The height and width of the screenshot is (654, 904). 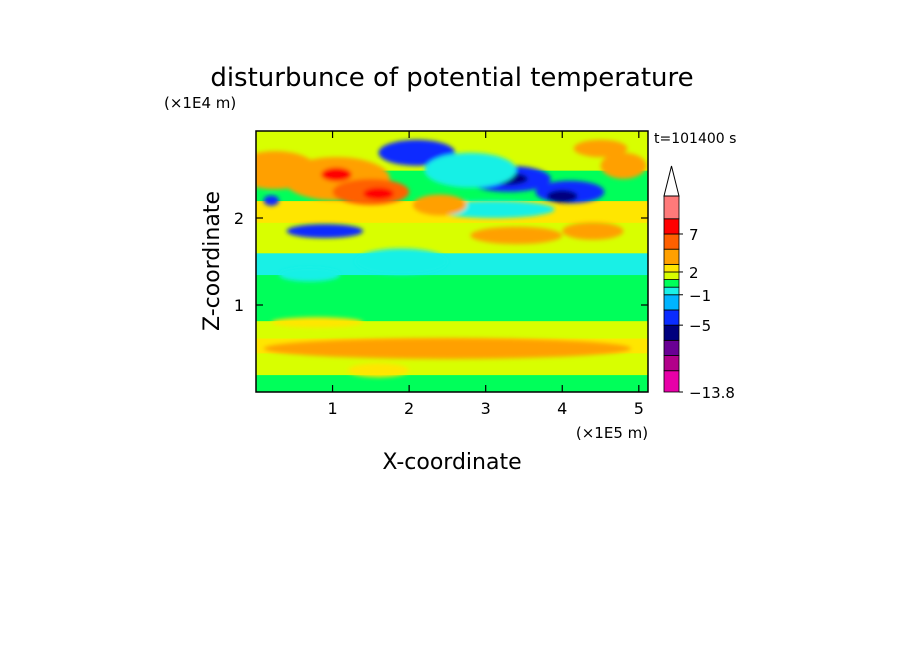 I want to click on y-tick-label: 1, so click(x=239, y=305).